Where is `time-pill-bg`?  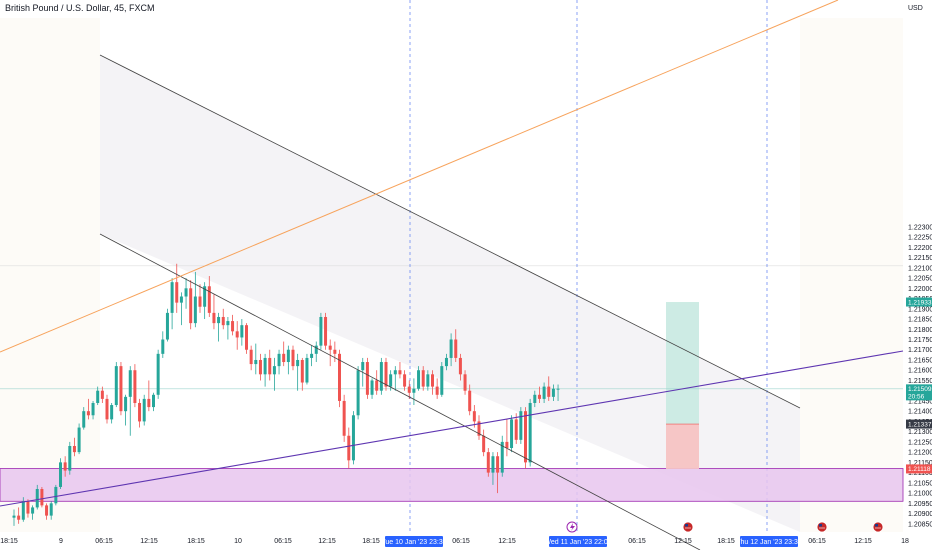 time-pill-bg is located at coordinates (578, 541).